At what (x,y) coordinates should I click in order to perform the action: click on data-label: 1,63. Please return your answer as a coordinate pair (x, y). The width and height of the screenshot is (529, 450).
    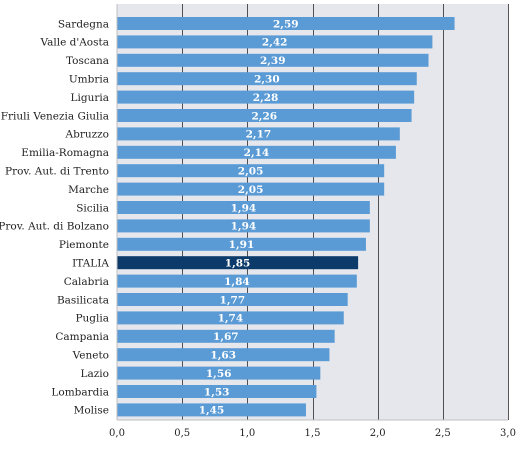
    Looking at the image, I should click on (223, 356).